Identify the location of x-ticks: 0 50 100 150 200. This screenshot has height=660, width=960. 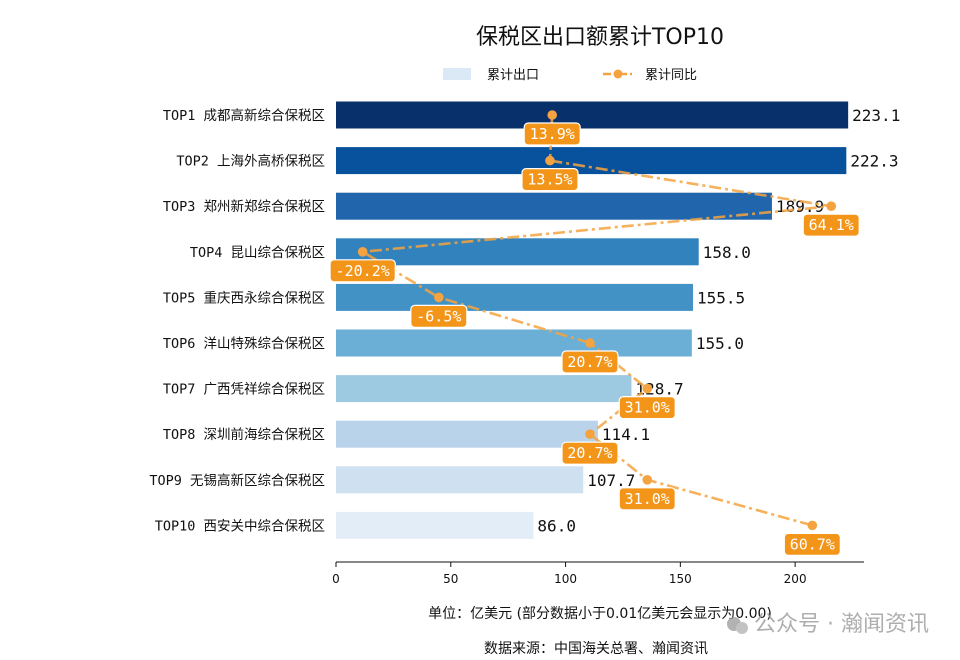
(569, 574).